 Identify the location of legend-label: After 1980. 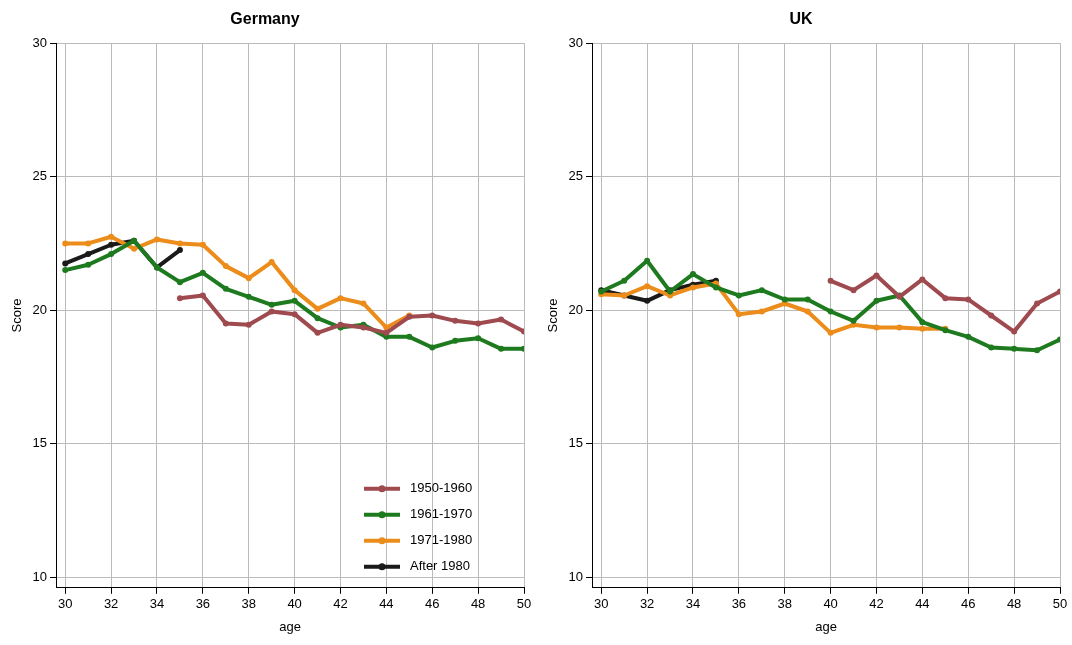
(440, 566).